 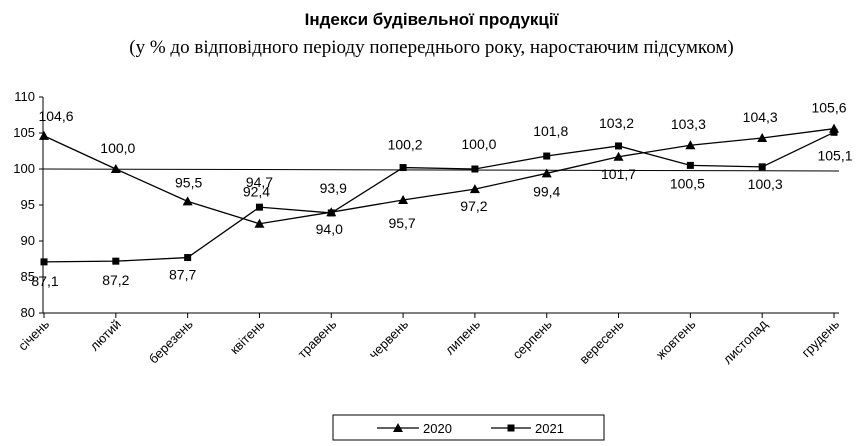 I want to click on y-tick-label: 95, so click(x=28, y=204).